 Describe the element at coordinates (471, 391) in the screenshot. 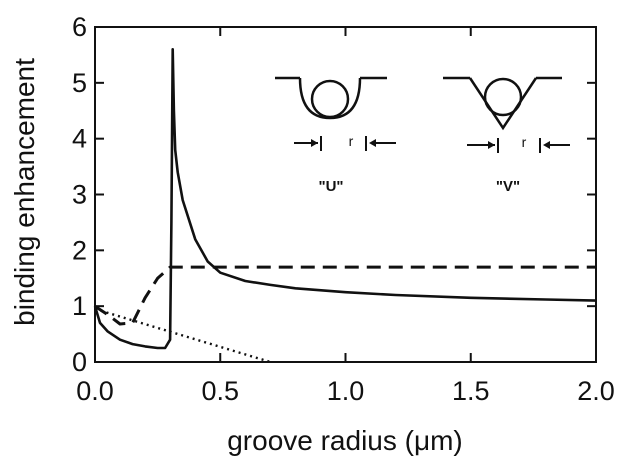

I see `x-tick-label: 1.5` at that location.